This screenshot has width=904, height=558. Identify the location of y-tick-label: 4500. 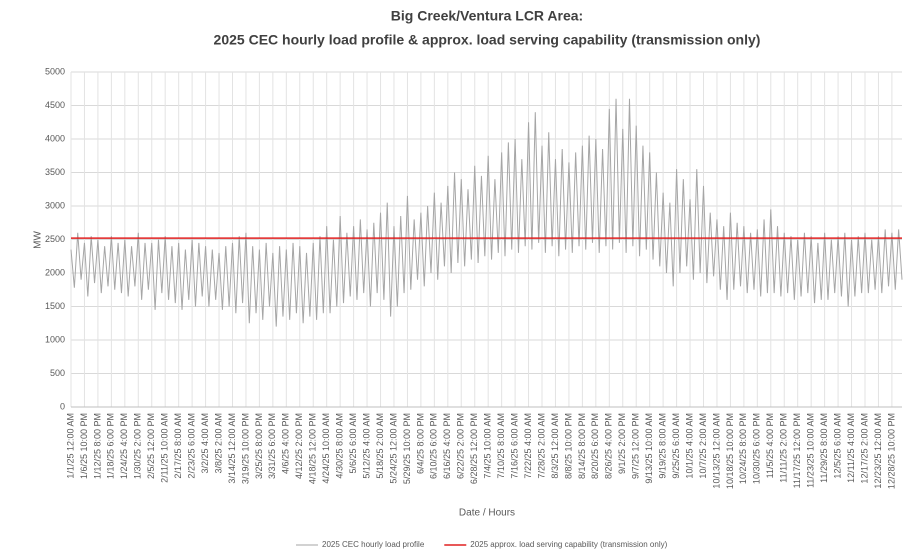
(55, 105).